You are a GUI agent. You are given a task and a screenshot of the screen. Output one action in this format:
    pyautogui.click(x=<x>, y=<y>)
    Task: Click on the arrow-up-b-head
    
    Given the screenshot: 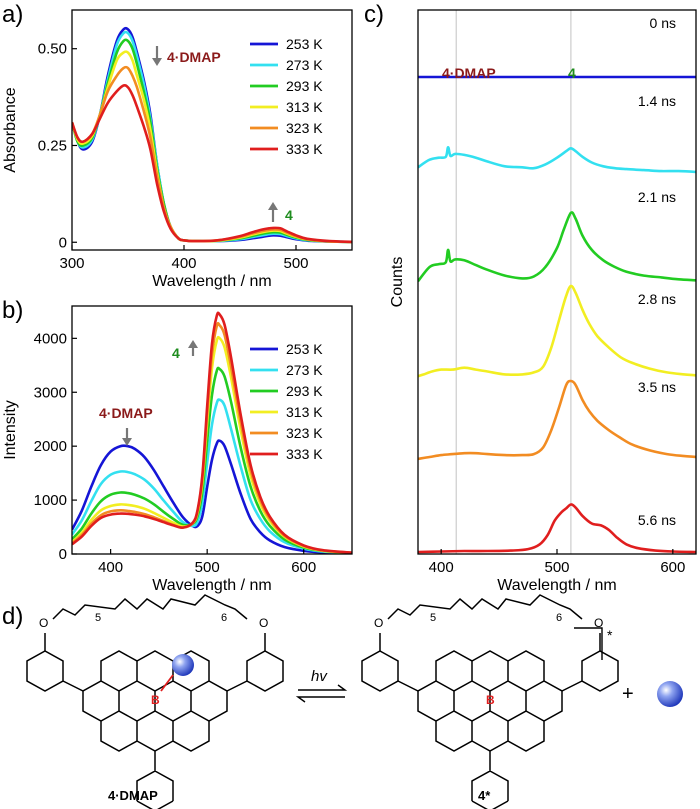 What is the action you would take?
    pyautogui.click(x=193, y=344)
    